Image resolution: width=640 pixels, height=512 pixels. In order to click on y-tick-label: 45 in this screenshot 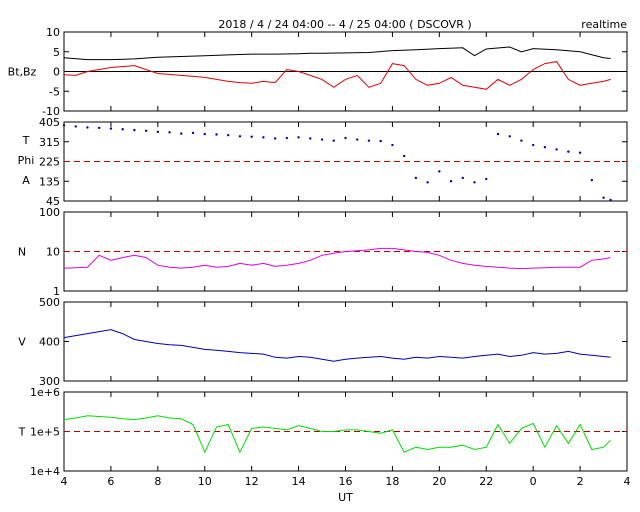, I will do `click(53, 201)`.